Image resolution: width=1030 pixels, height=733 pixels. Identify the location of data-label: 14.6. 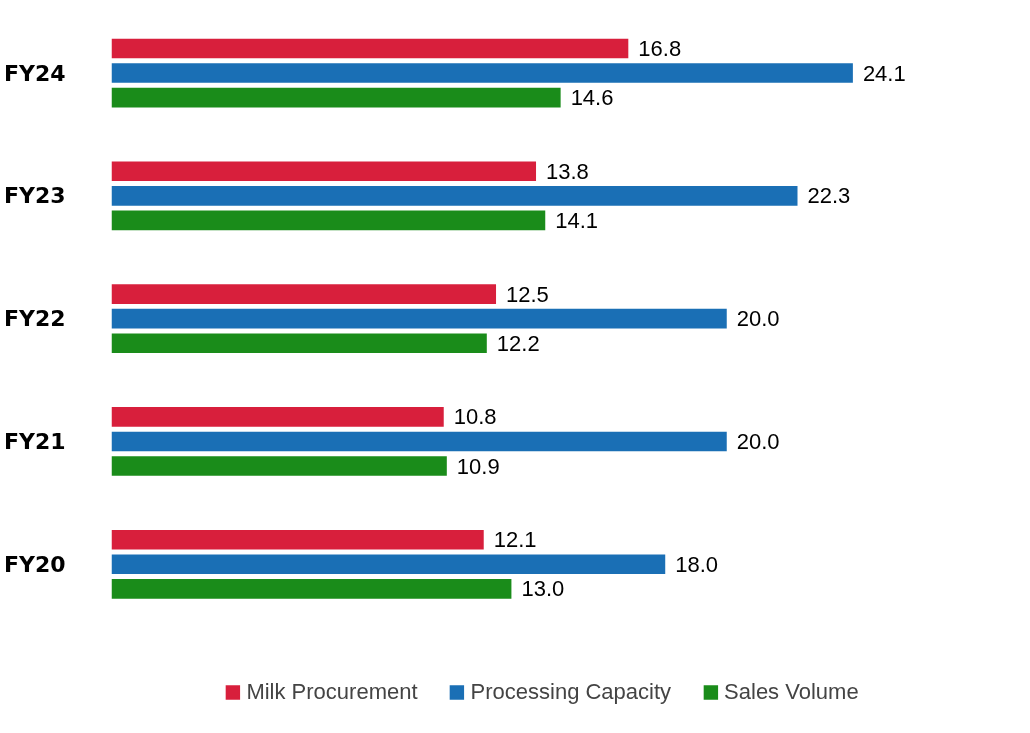
(592, 98).